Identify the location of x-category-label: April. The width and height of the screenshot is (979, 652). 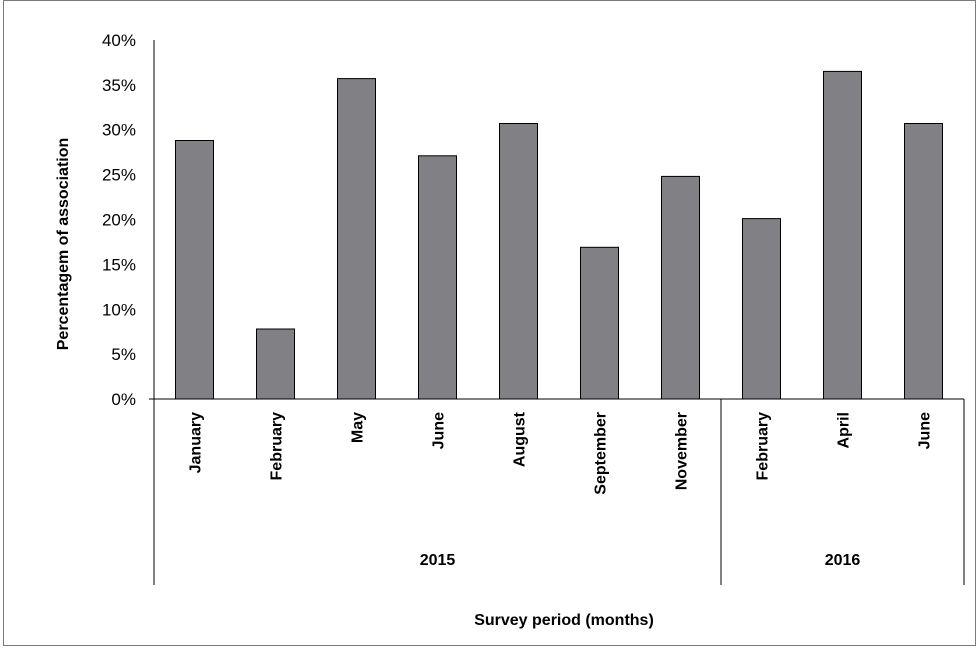
(844, 430).